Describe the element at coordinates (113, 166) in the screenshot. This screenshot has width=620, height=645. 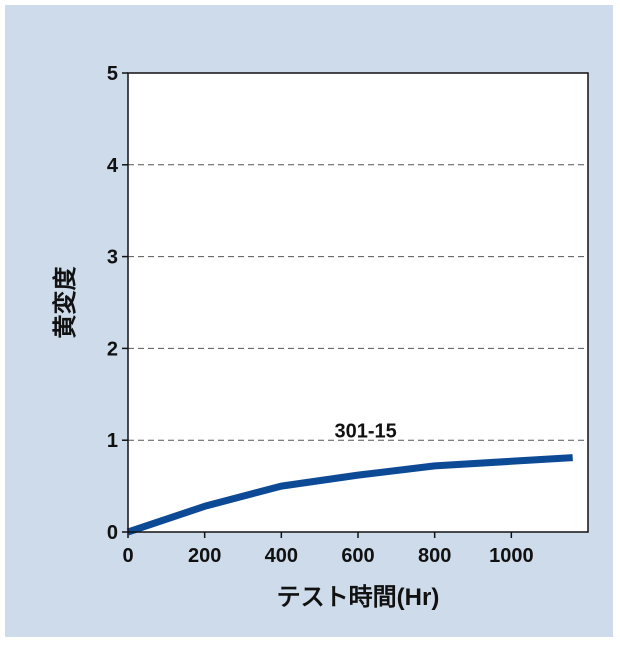
I see `y-tick-label-4: 4` at that location.